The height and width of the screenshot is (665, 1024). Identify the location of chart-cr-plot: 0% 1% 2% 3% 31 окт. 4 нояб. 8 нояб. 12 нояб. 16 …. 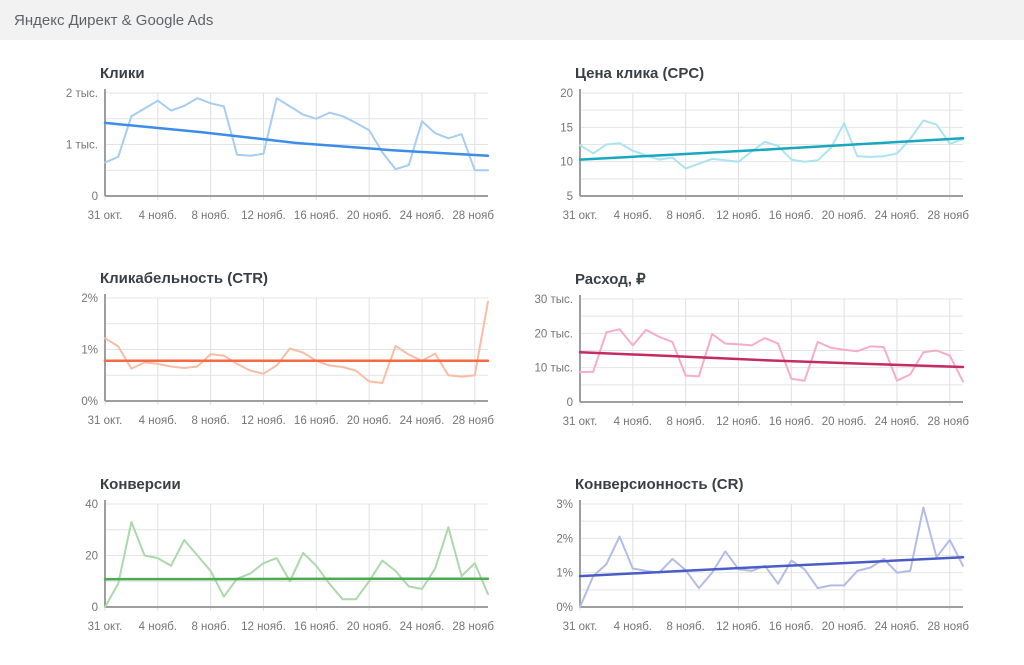
(763, 566).